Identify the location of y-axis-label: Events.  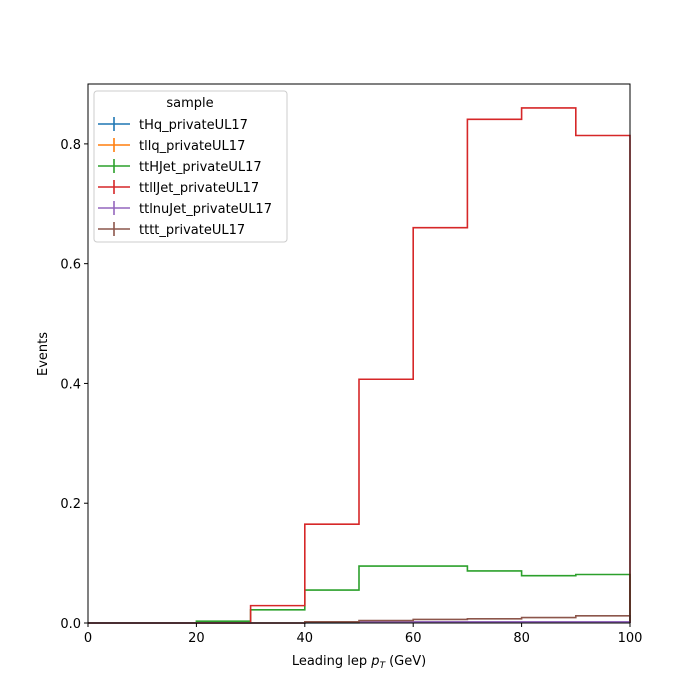
(43, 354).